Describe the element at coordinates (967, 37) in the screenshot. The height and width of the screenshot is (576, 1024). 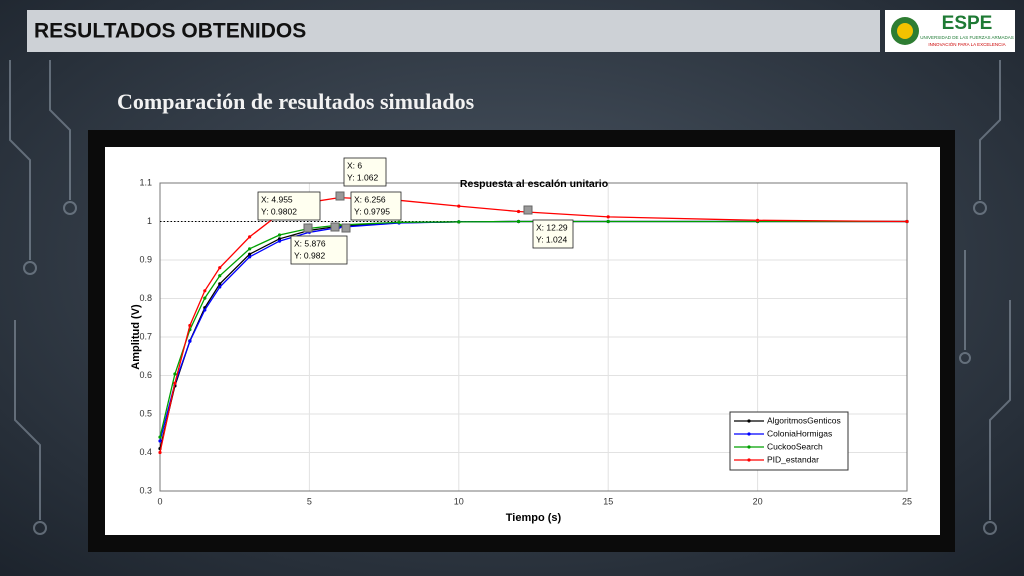
I see `logo-line1: UNIVERSIDAD DE LAS FUERZAS ARMADAS` at that location.